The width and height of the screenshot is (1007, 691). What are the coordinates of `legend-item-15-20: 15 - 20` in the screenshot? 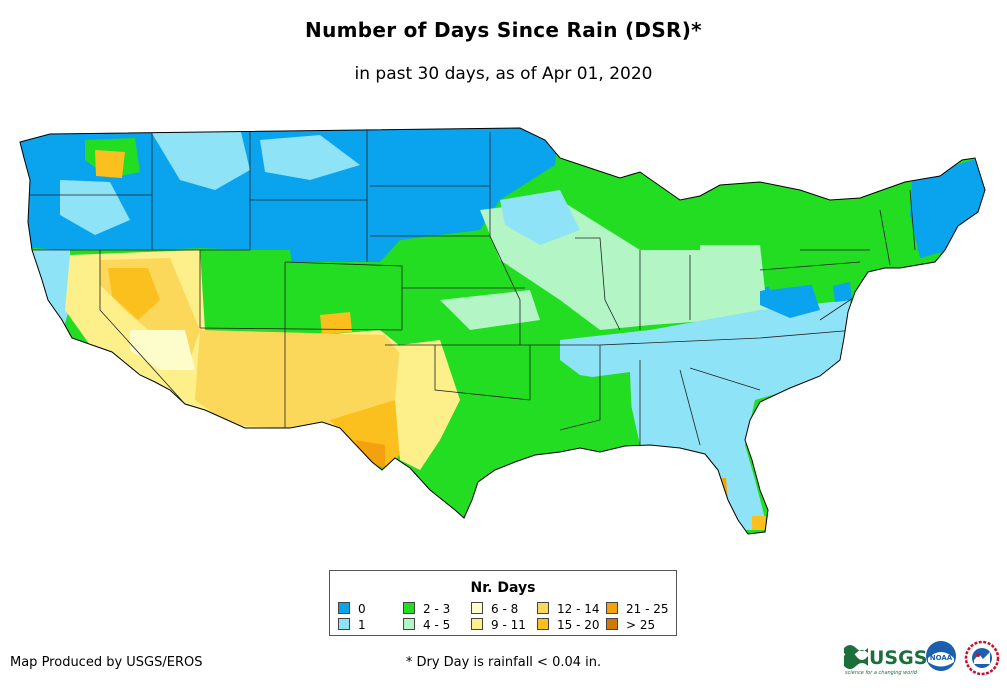 It's located at (568, 625).